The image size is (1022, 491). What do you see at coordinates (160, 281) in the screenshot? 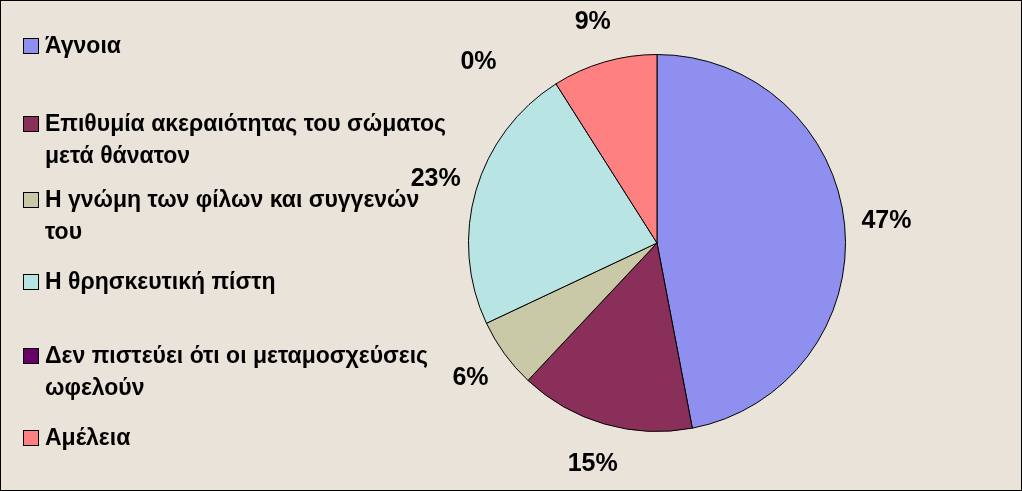
I see `legend-label: Η θρησκευτική πίστη` at bounding box center [160, 281].